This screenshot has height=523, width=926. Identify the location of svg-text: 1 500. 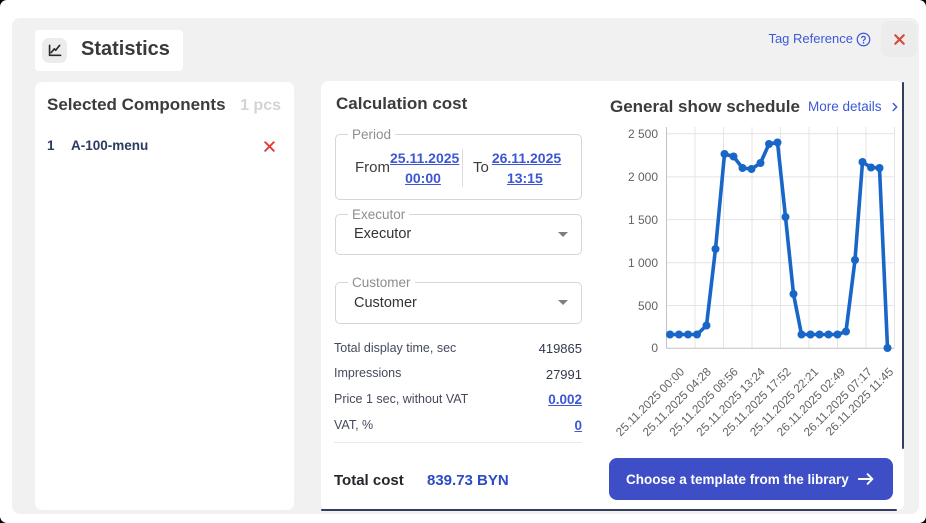
(643, 220).